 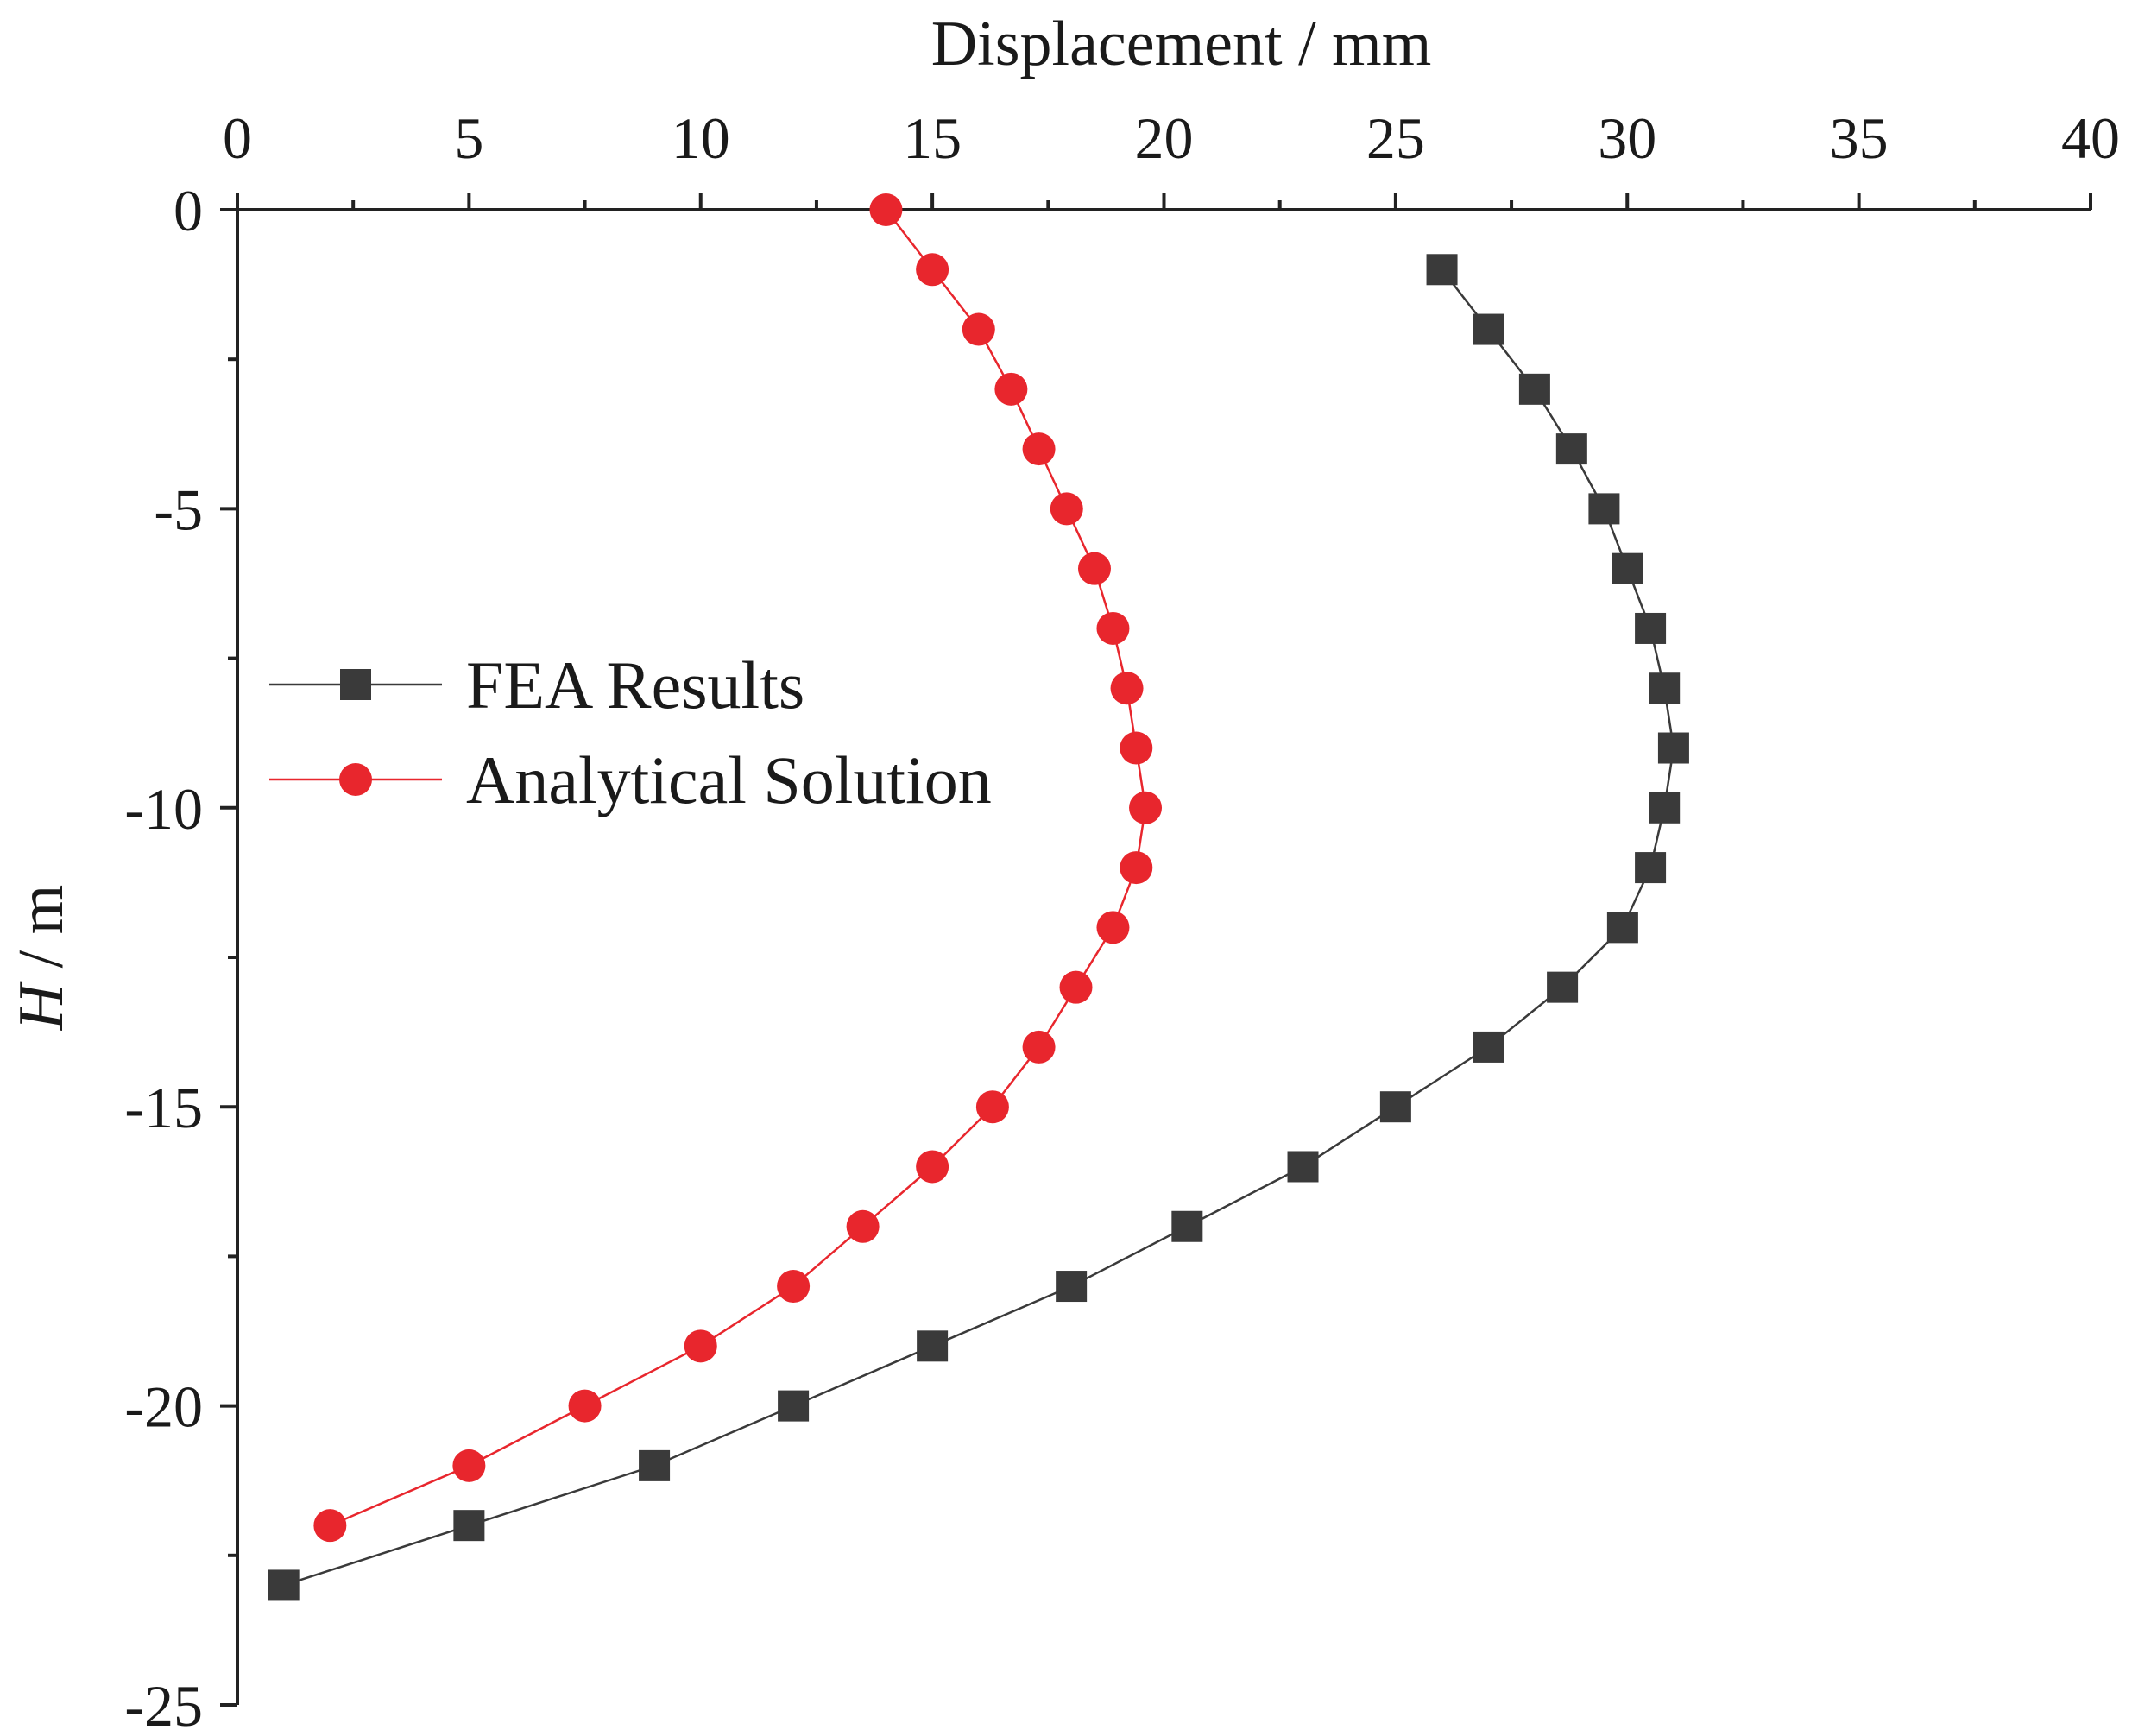 I want to click on x-tick-label: 25, so click(x=1395, y=138).